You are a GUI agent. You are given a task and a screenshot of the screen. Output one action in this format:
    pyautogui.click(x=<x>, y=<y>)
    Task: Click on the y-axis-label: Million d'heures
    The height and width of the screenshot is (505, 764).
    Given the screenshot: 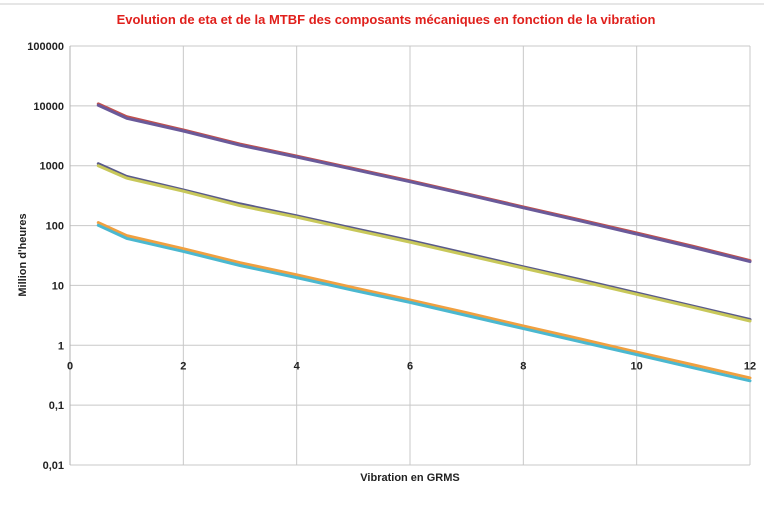 What is the action you would take?
    pyautogui.click(x=23, y=254)
    